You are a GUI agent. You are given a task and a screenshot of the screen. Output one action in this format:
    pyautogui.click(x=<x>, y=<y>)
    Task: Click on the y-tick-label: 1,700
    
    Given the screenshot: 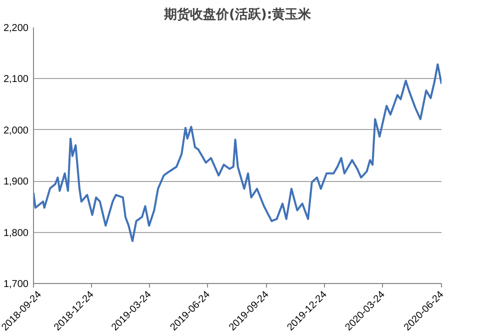 What is the action you would take?
    pyautogui.click(x=16, y=284)
    